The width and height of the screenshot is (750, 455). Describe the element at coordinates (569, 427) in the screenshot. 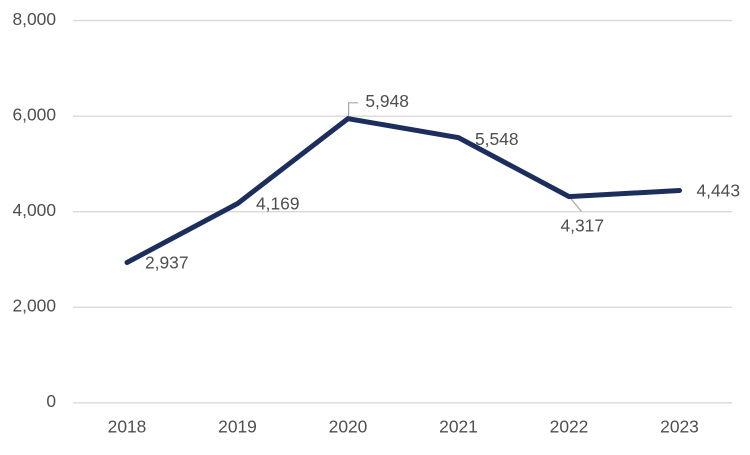

I see `svg-text: 2022` at that location.